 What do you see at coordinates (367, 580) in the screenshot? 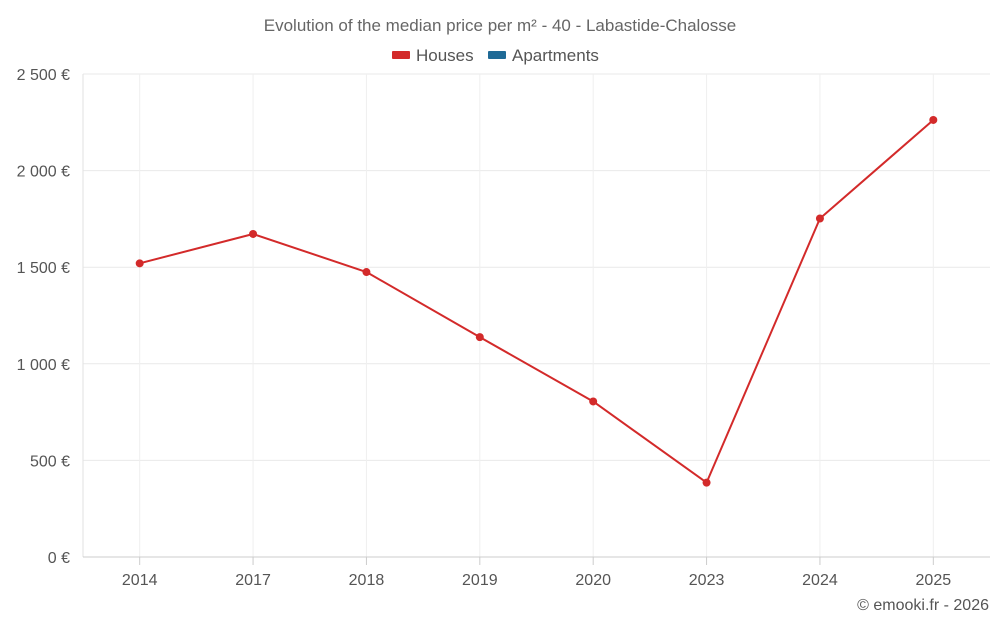
I see `x-tick-label: 2018` at bounding box center [367, 580].